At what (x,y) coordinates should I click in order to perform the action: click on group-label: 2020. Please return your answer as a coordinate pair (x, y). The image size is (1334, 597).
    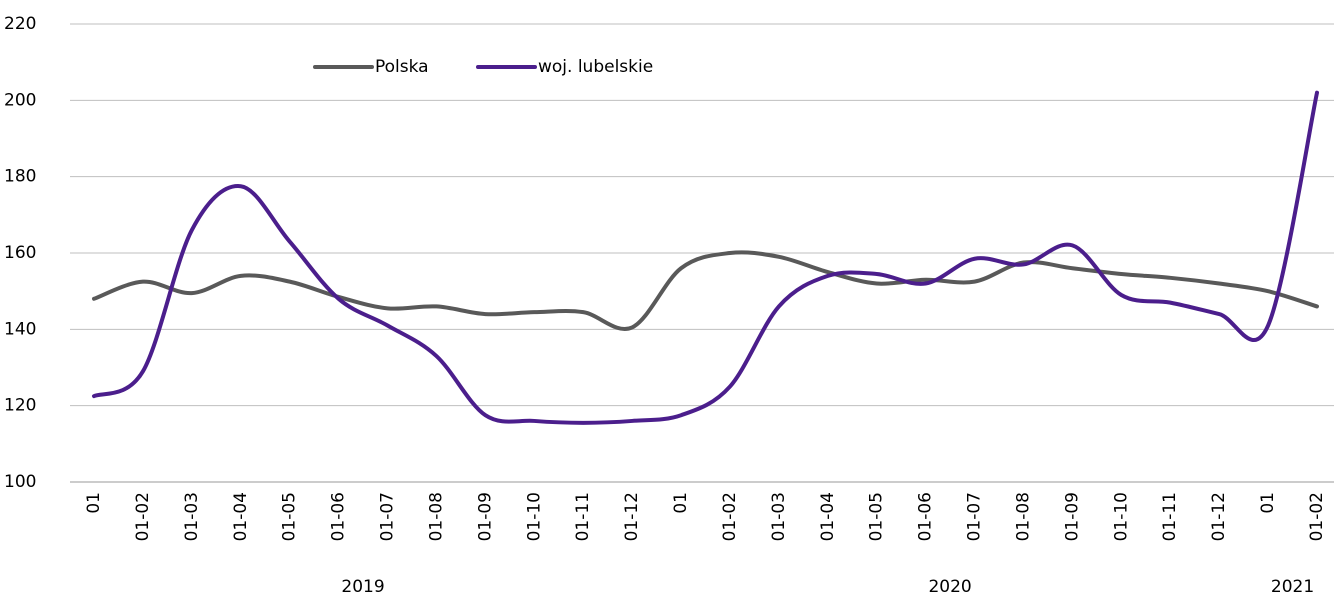
    Looking at the image, I should click on (949, 587).